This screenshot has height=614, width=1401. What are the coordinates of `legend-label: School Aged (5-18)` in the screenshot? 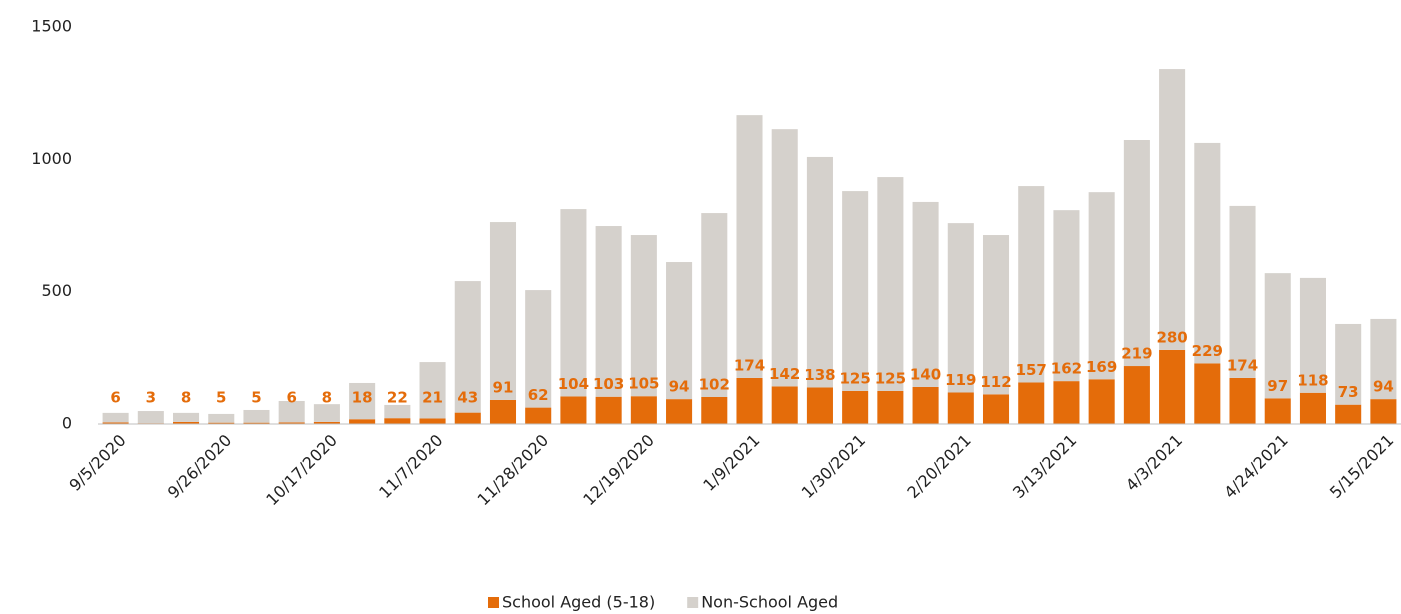 It's located at (578, 602).